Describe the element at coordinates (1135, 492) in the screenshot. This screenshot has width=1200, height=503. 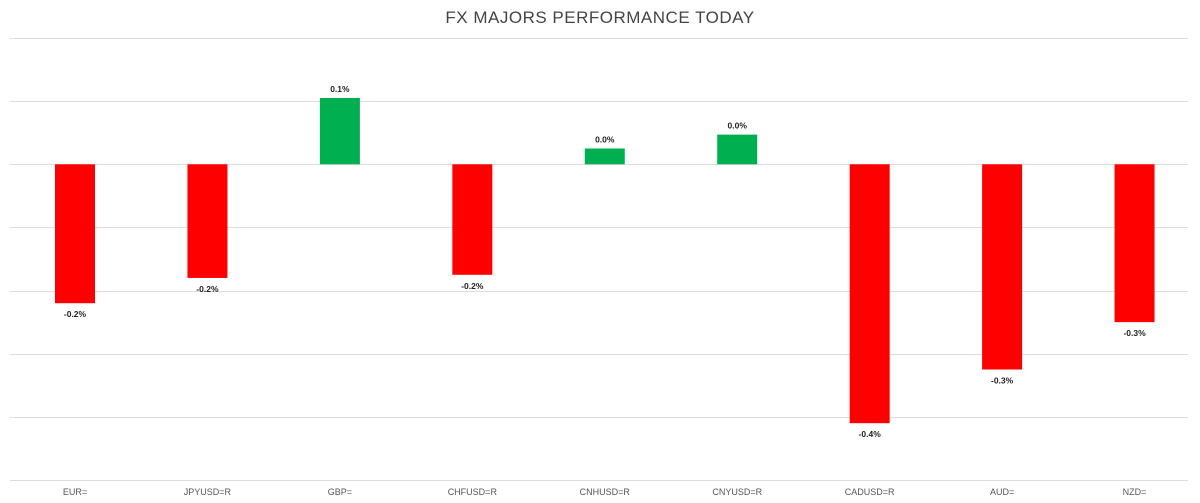
I see `x-tick-label: NZD=` at that location.